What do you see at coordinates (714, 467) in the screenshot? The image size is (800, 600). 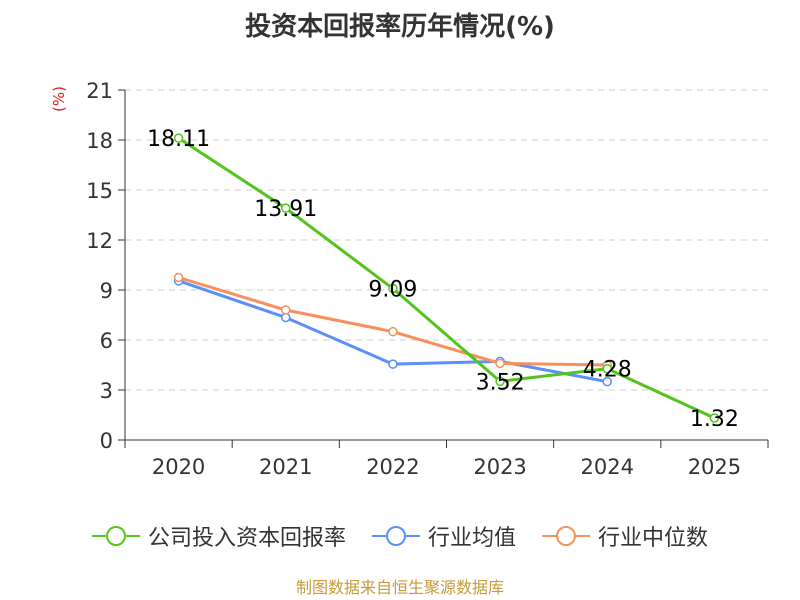 I see `x-tick-label-2025: 2025` at bounding box center [714, 467].